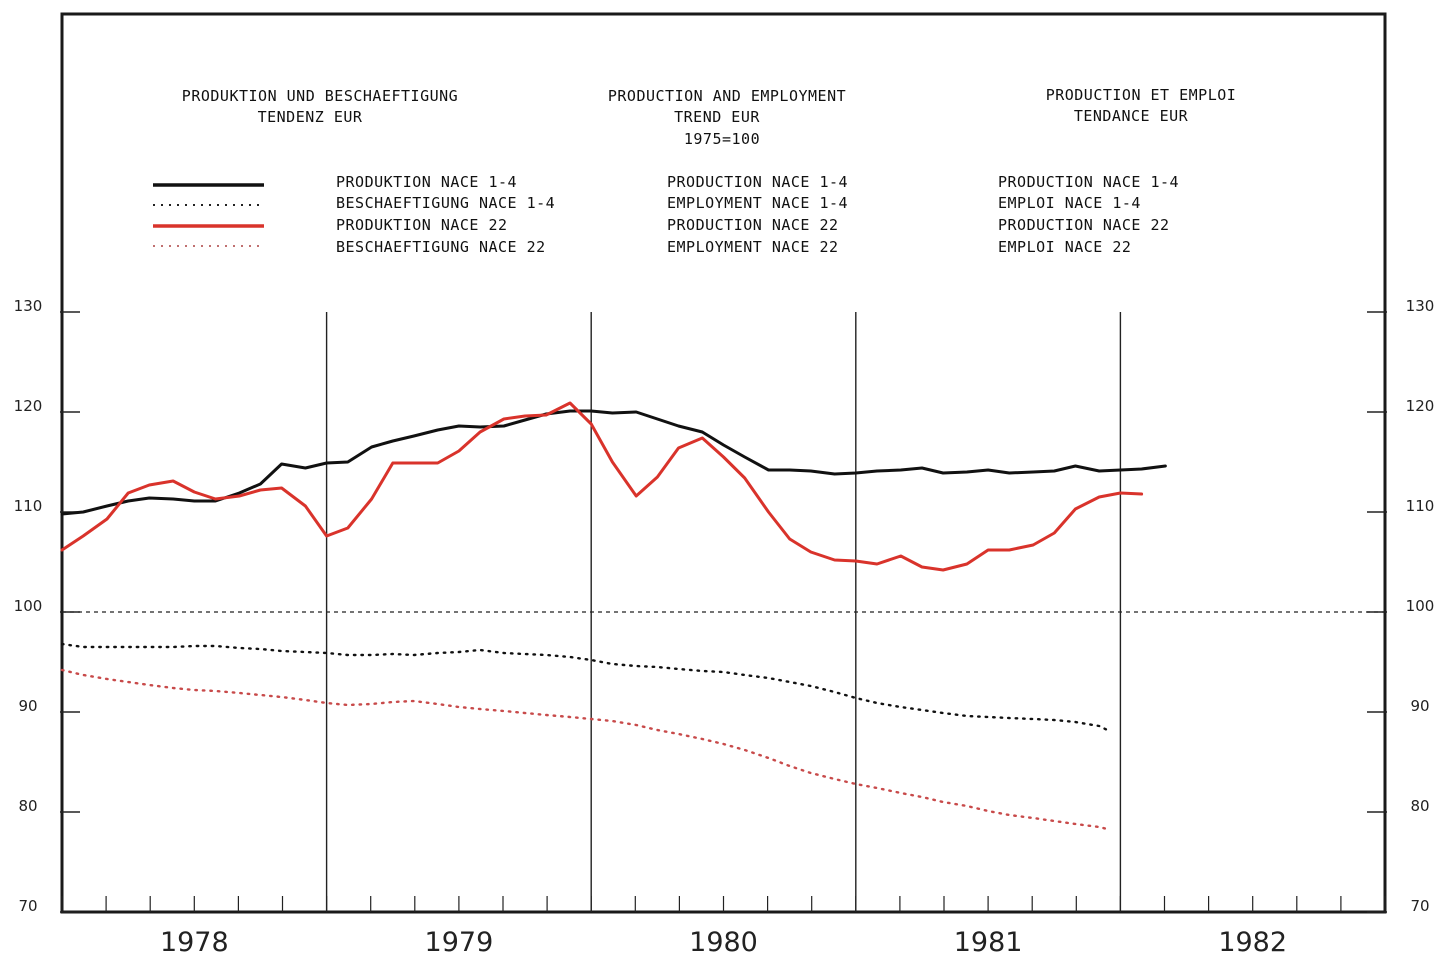 The width and height of the screenshot is (1437, 957). I want to click on y-tick-label-right: 120, so click(1420, 406).